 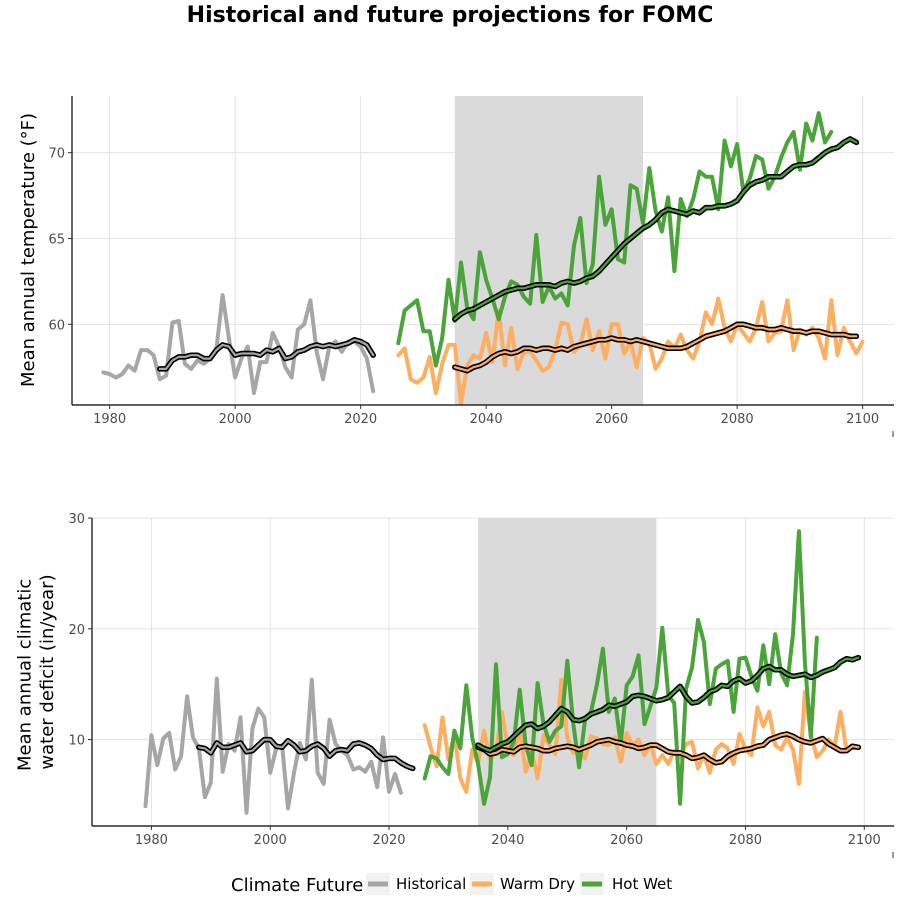 I want to click on temperature-series-warm-dry-smooth, so click(x=655, y=347).